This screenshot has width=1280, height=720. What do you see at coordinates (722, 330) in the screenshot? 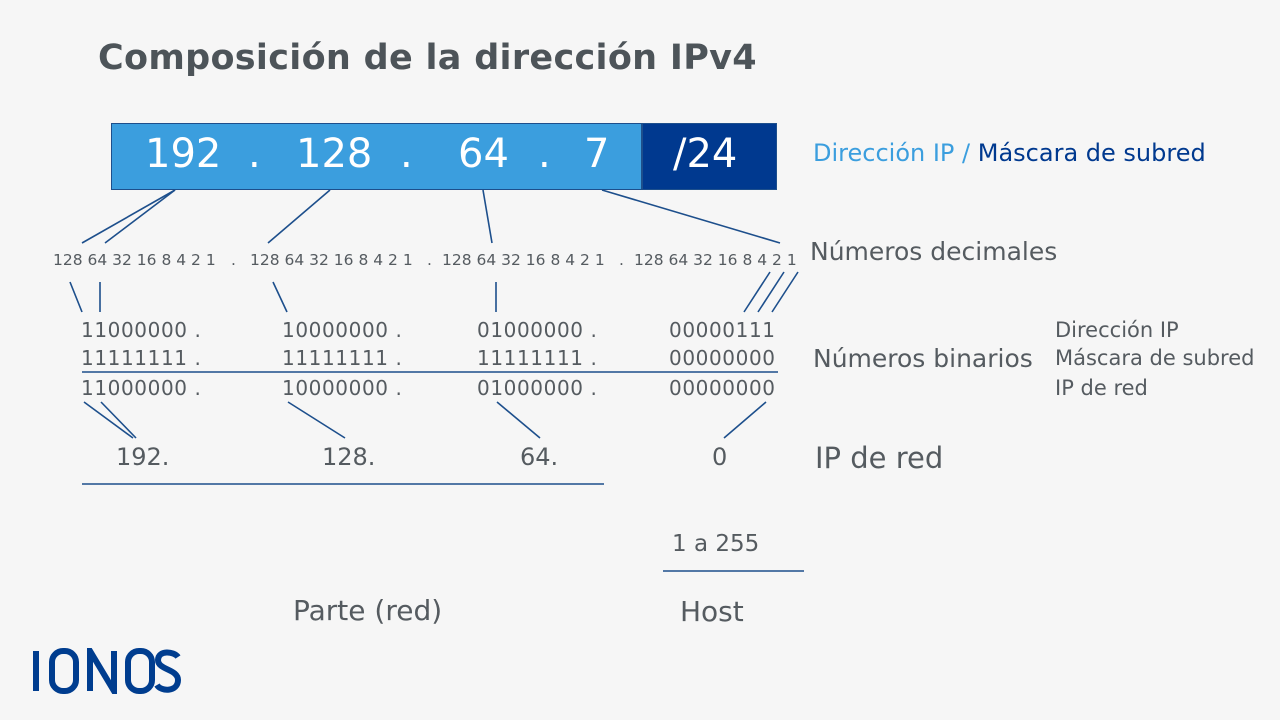
I see `binary-ip-octet-4: 00000111` at bounding box center [722, 330].